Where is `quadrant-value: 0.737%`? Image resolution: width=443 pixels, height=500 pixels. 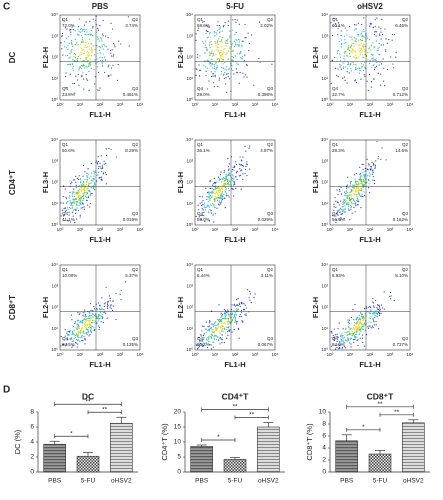 quadrant-value: 0.737% is located at coordinates (400, 344).